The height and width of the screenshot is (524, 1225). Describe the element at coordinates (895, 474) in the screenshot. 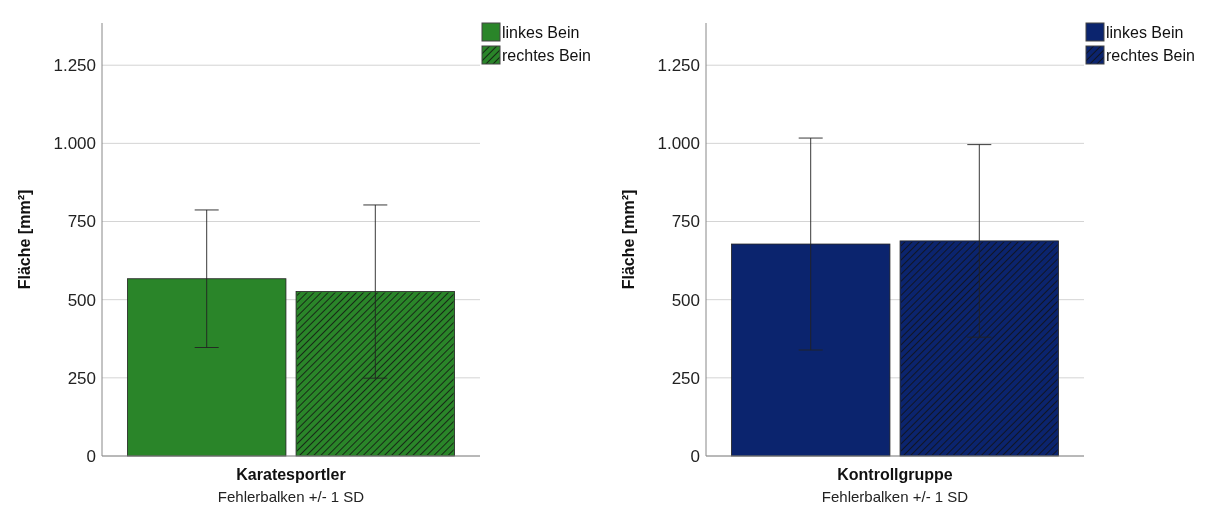

I see `x-tick-label: Kontrollgruppe` at that location.